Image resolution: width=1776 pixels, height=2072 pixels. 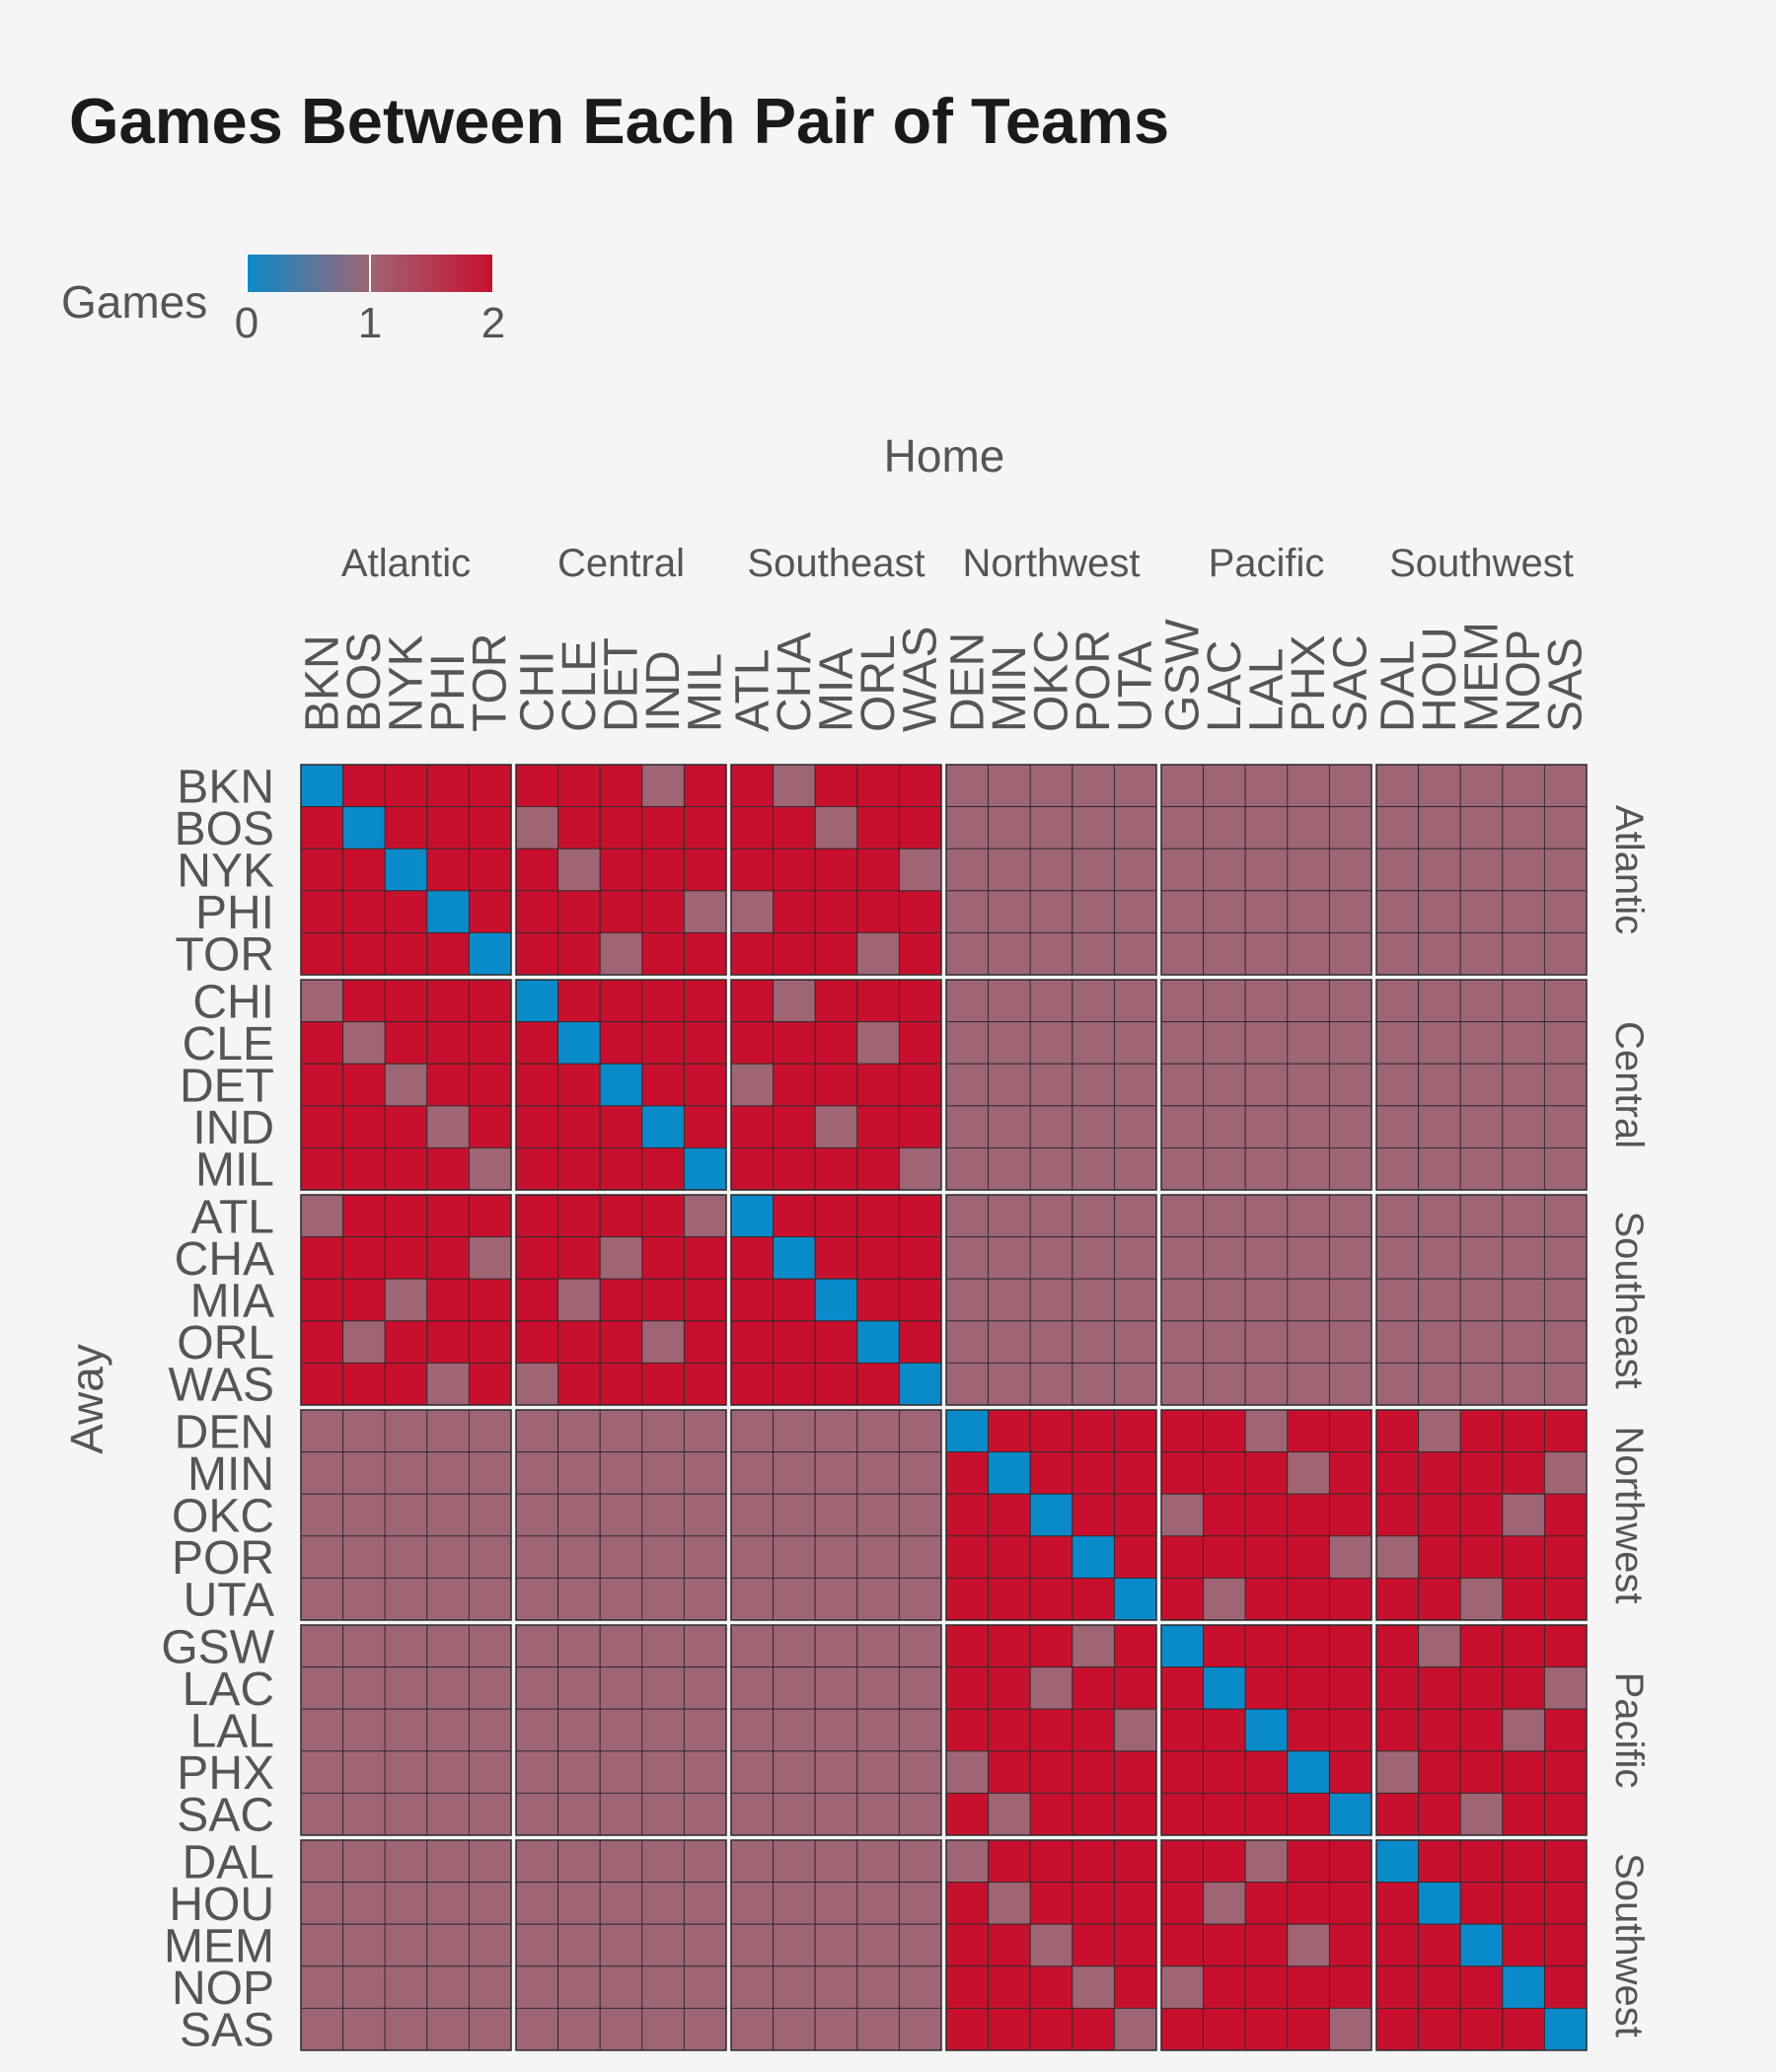 I want to click on heatmap-cell-mia-min, so click(x=1010, y=1300).